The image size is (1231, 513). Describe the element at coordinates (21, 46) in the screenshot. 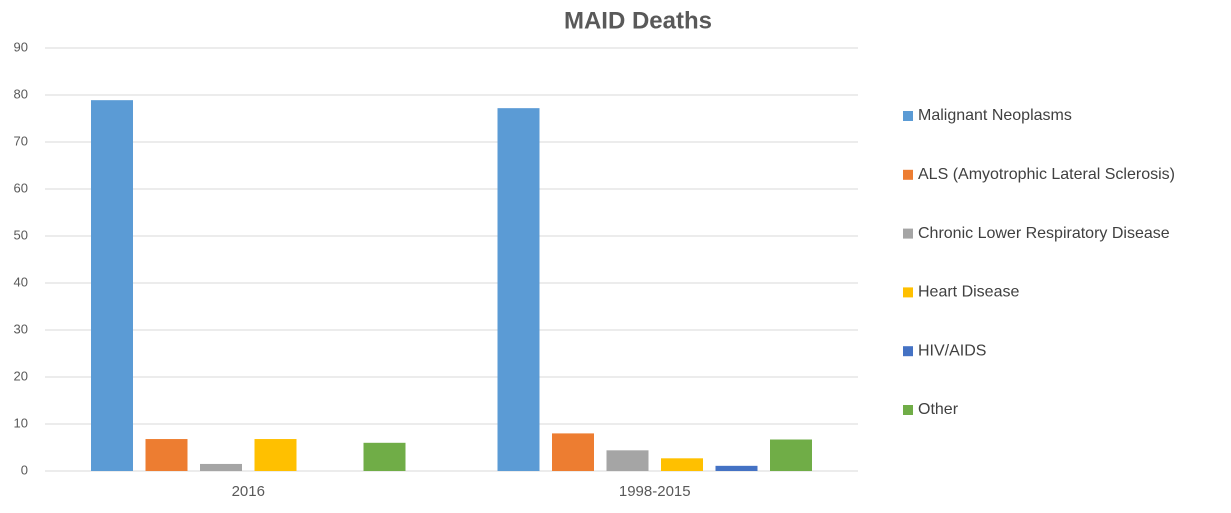

I see `y-tick-label: 90` at that location.